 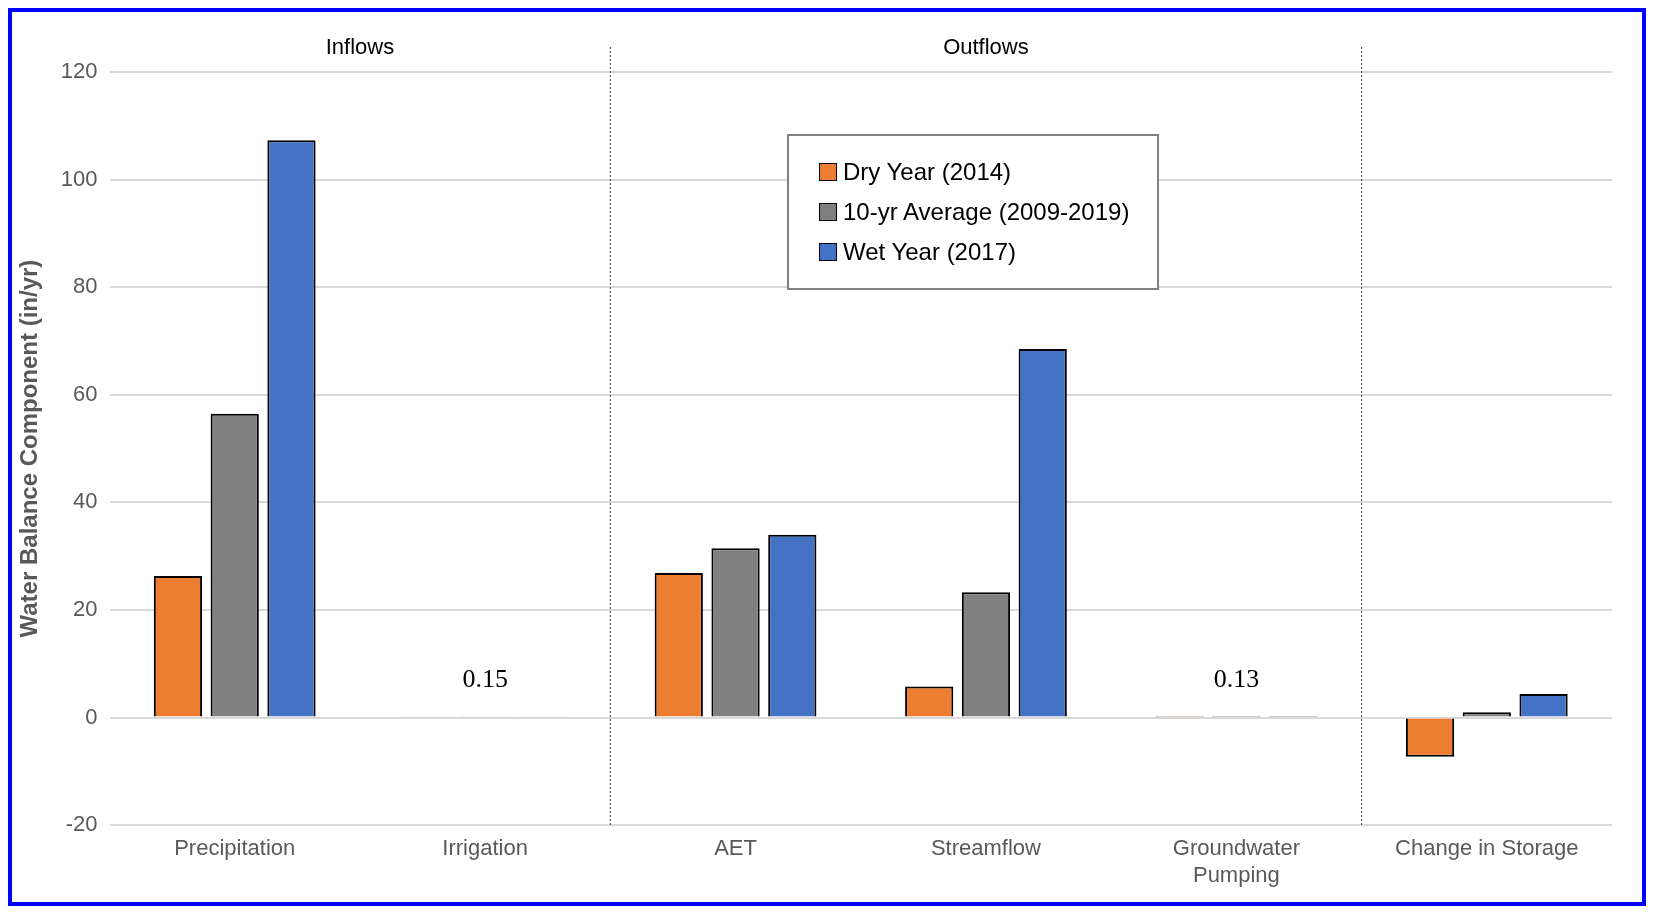 What do you see at coordinates (986, 212) in the screenshot?
I see `legend-label: 10-yr Average (2009-2019)` at bounding box center [986, 212].